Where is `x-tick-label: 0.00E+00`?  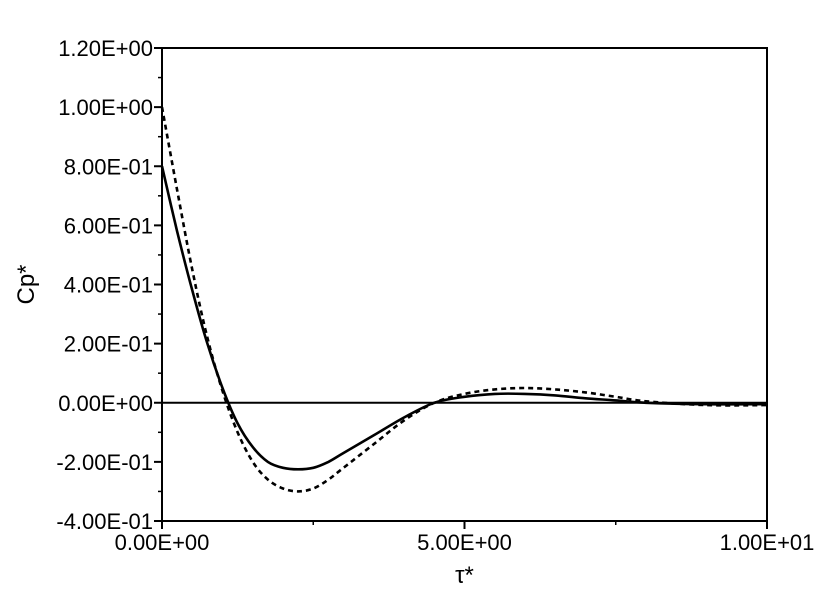 x-tick-label: 0.00E+00 is located at coordinates (162, 542).